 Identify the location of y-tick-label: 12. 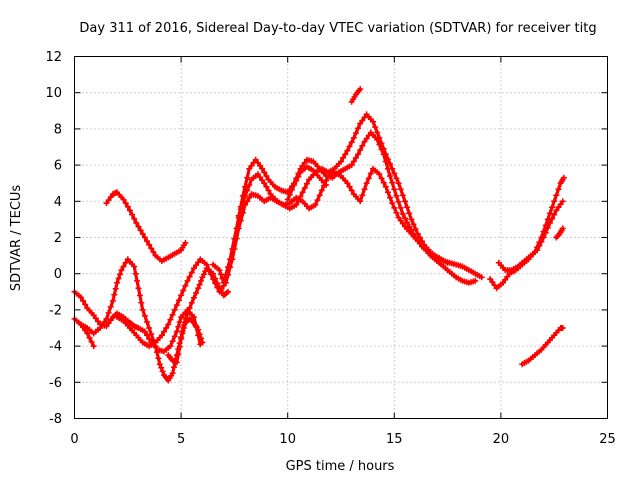
(53, 57).